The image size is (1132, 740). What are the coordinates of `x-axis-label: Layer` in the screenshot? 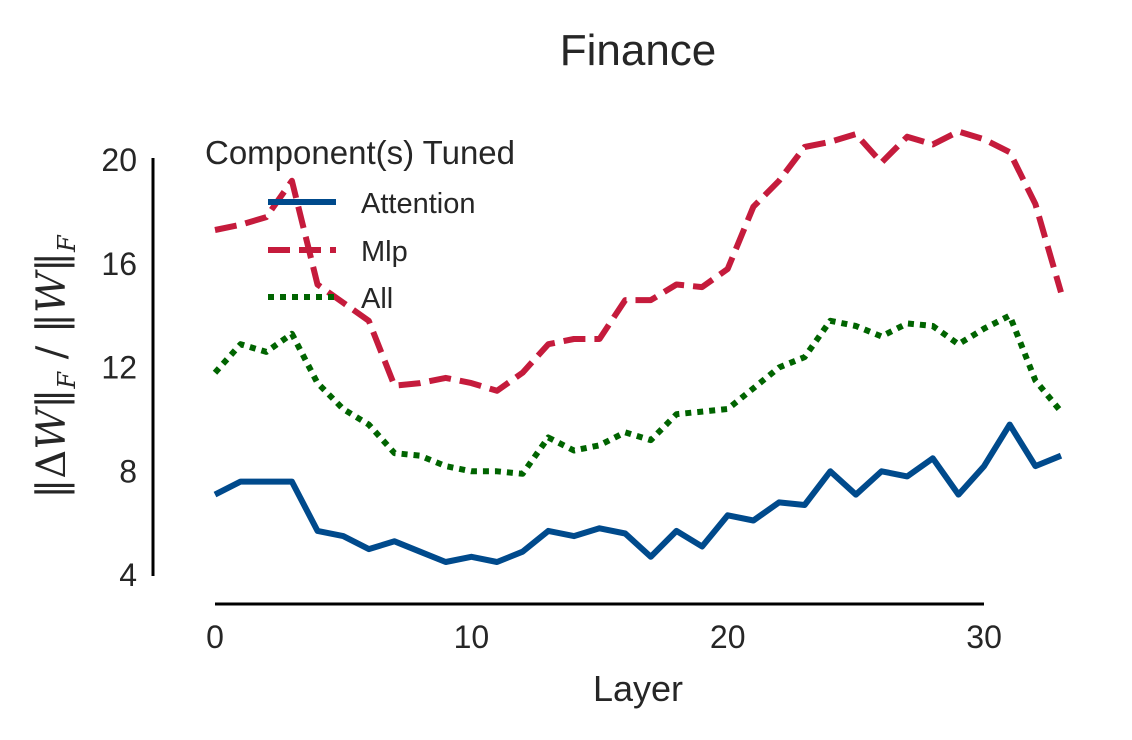 It's located at (638, 688).